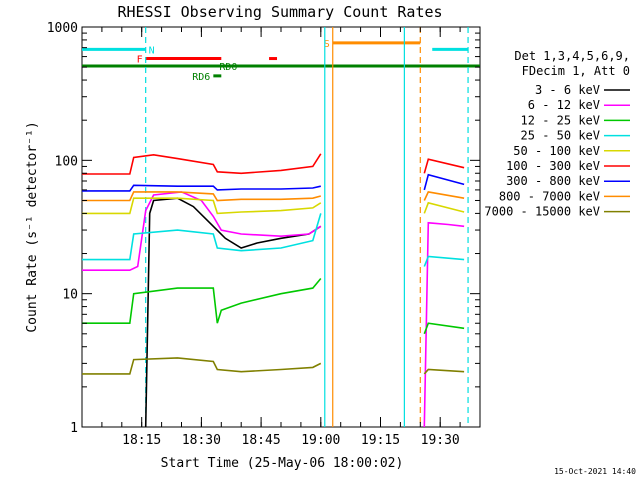 The image size is (640, 480). Describe the element at coordinates (560, 120) in the screenshot. I see `legend-label-12-25-kev: 12 - 25 keV` at that location.